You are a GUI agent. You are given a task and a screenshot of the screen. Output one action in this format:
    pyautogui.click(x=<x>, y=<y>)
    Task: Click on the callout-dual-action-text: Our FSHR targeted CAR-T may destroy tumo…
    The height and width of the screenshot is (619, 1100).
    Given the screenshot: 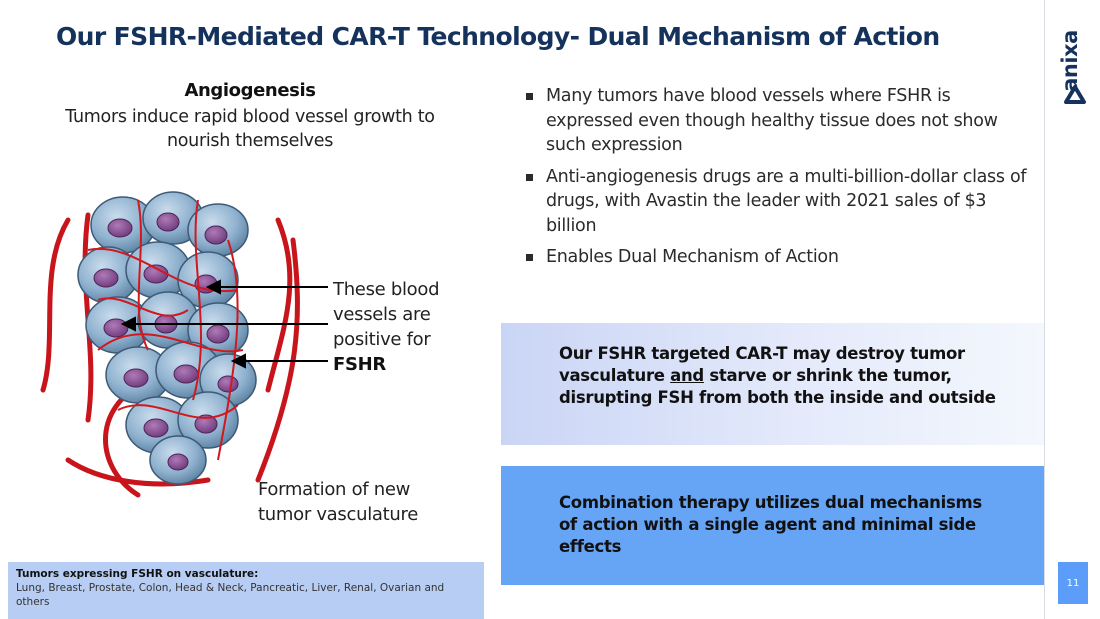 What is the action you would take?
    pyautogui.click(x=781, y=376)
    